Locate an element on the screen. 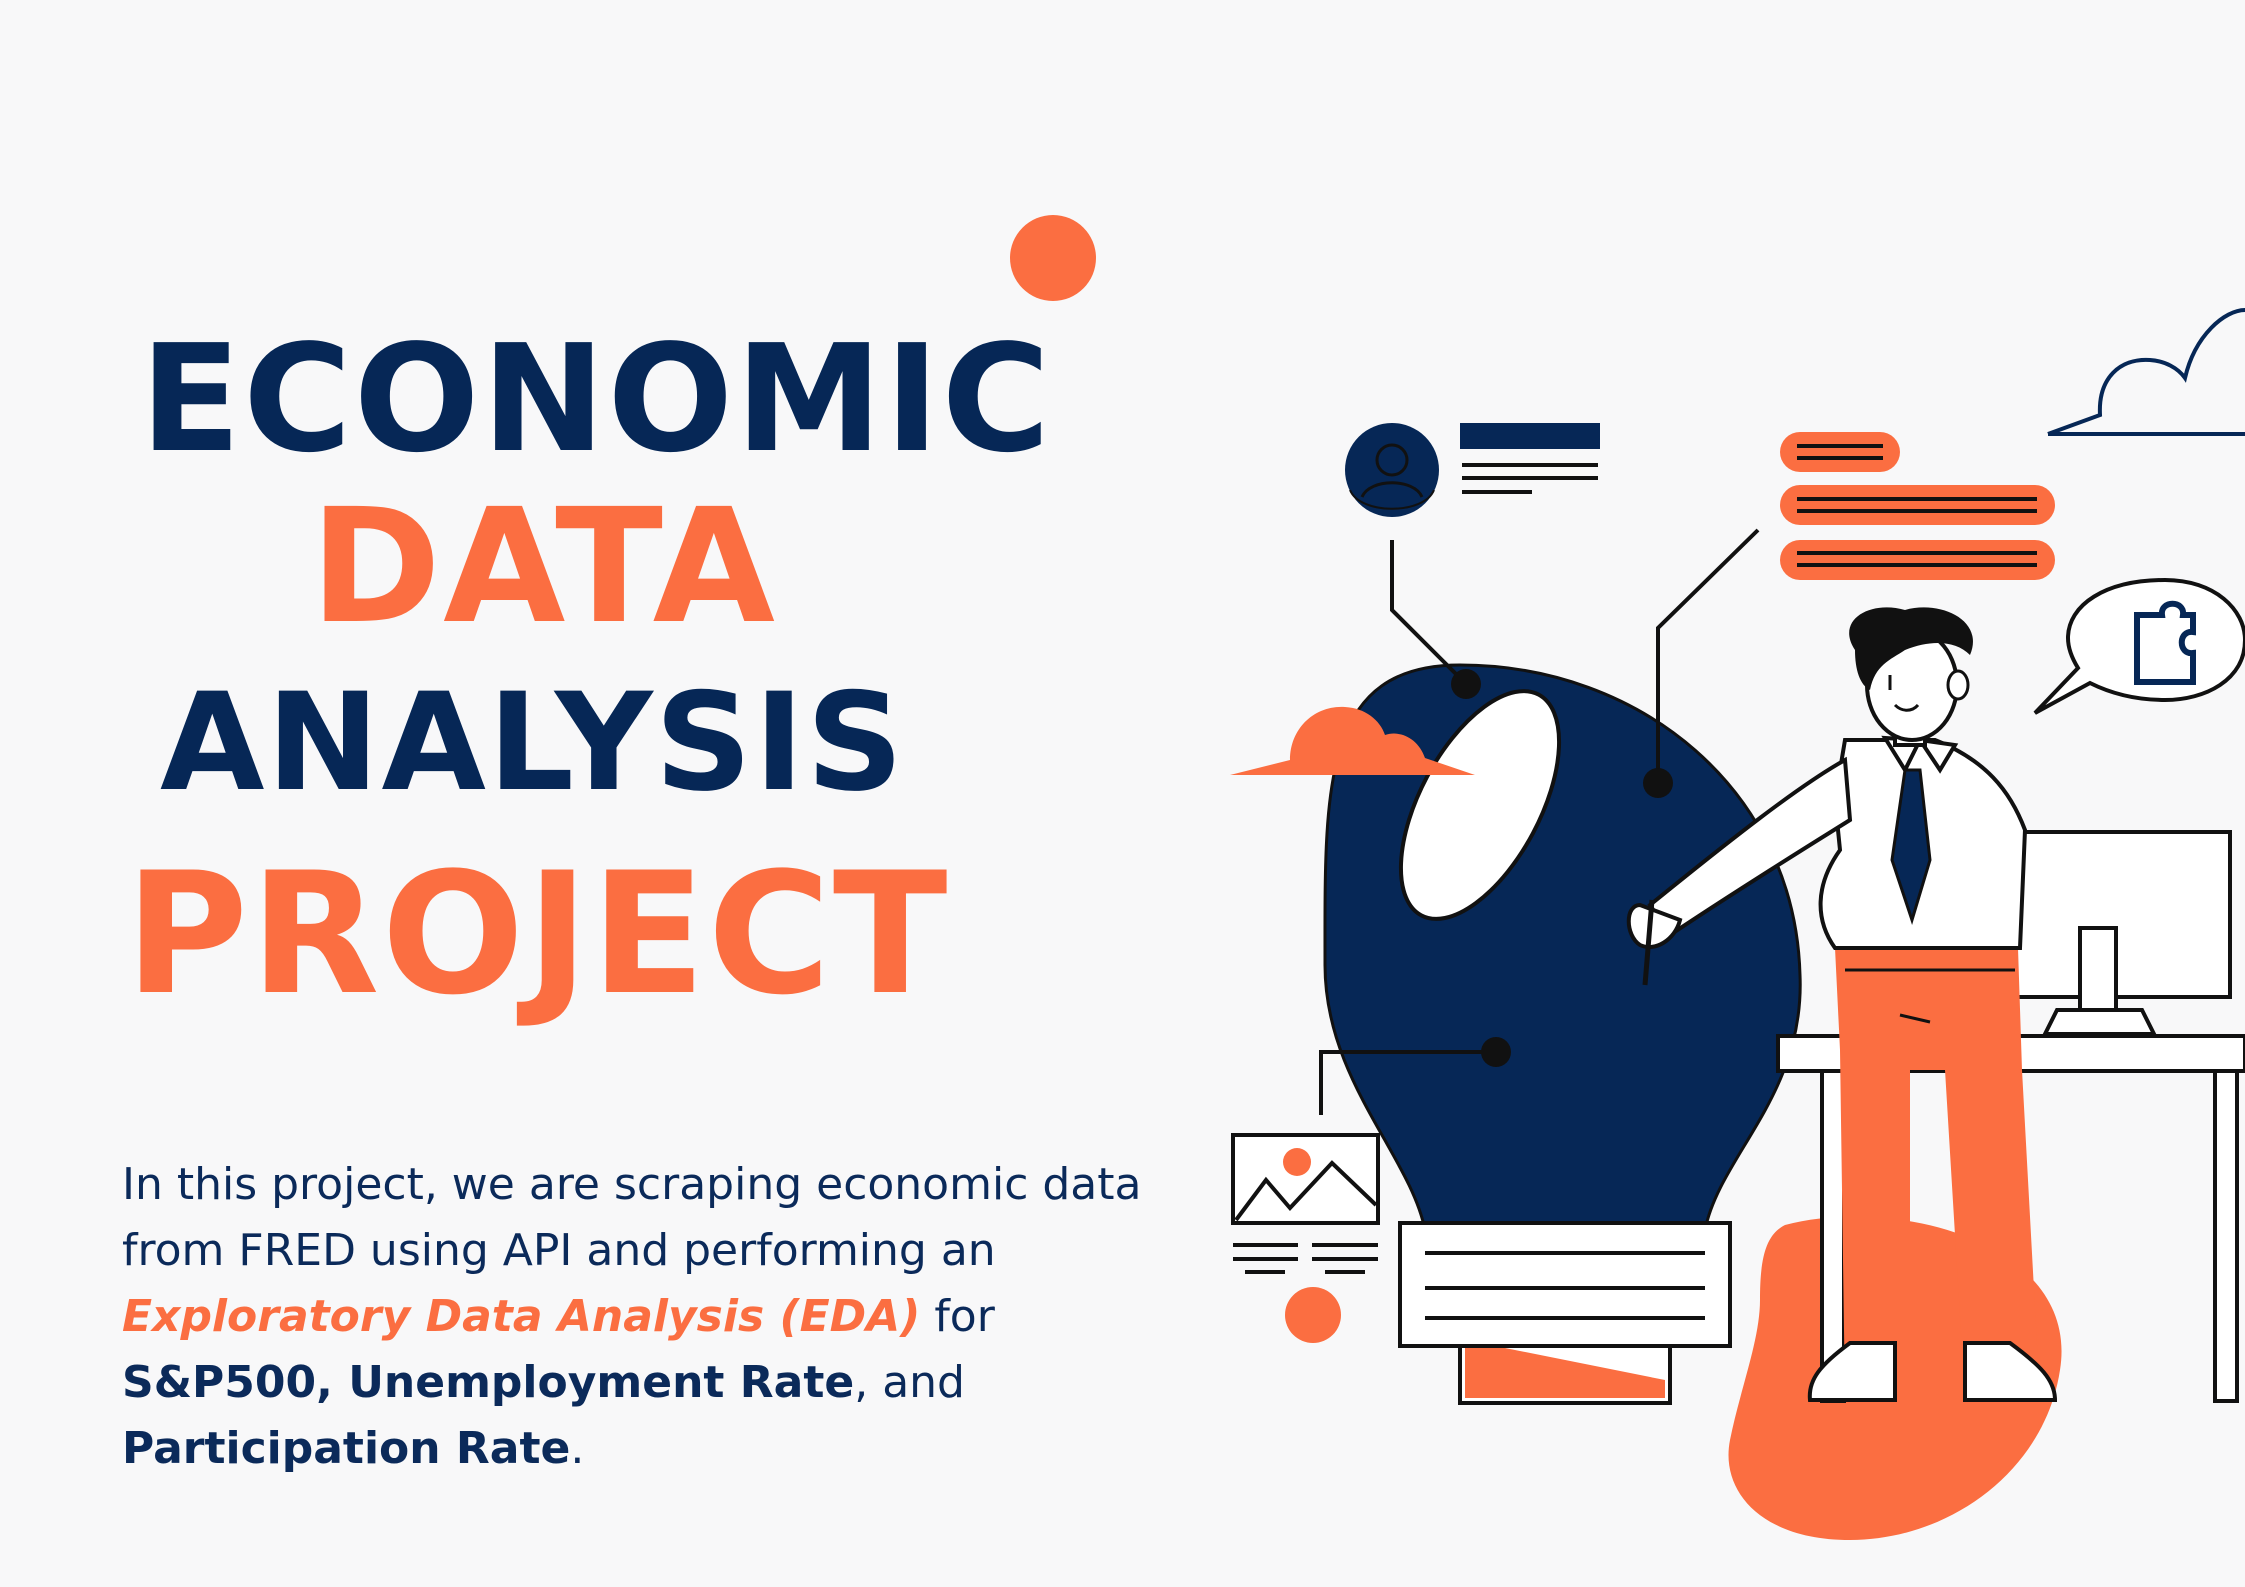 Image resolution: width=2245 pixels, height=1587 pixels. orange-list-decoration is located at coordinates (1917, 506).